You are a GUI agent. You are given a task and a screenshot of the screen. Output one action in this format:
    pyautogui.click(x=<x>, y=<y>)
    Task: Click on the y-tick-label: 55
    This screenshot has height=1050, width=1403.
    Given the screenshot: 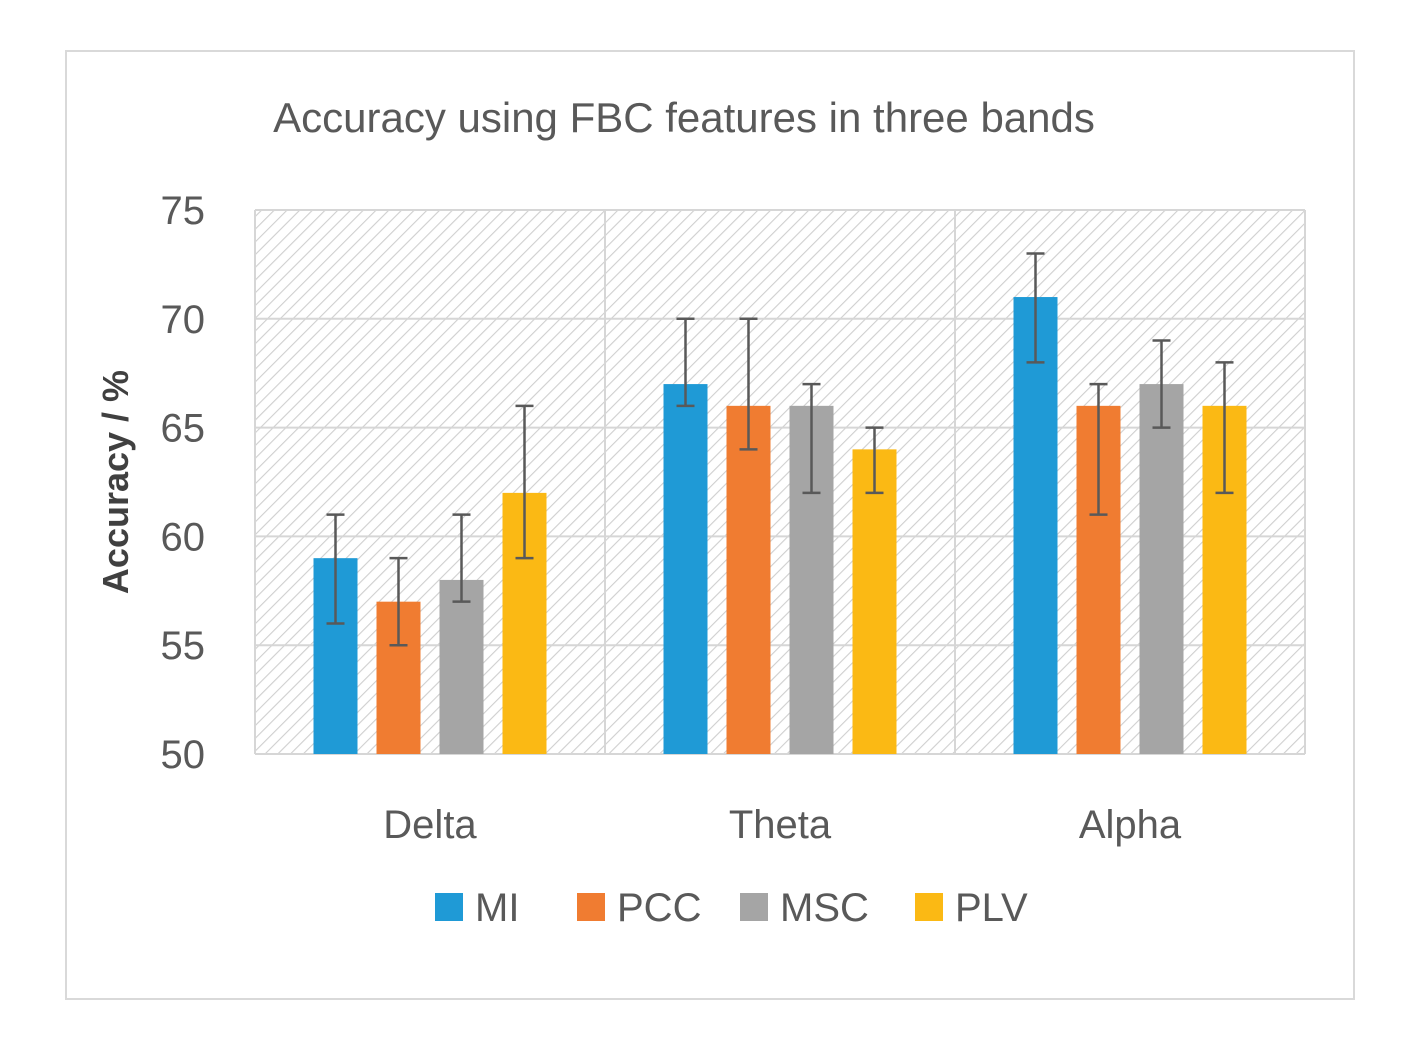 What is the action you would take?
    pyautogui.click(x=183, y=646)
    